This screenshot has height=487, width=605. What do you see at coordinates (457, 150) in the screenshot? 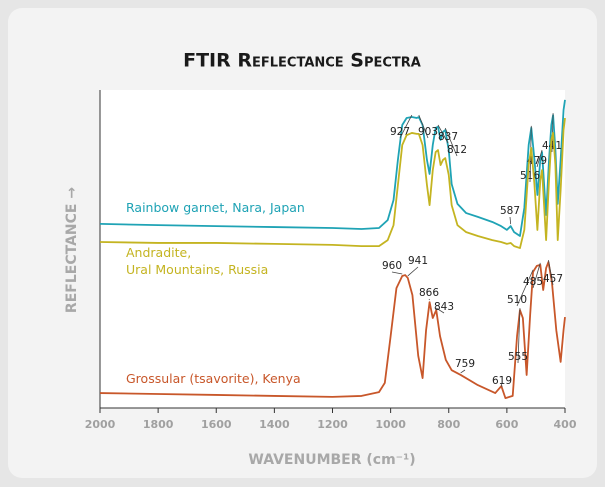
I see `peak-label: 812` at bounding box center [457, 150].